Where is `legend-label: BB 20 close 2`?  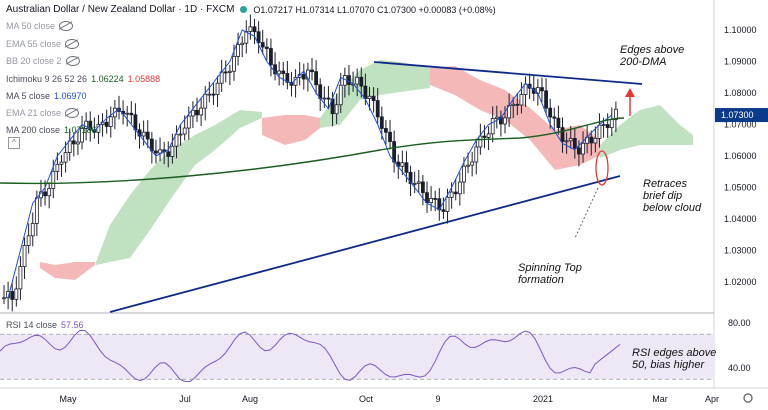 legend-label: BB 20 close 2 is located at coordinates (34, 61).